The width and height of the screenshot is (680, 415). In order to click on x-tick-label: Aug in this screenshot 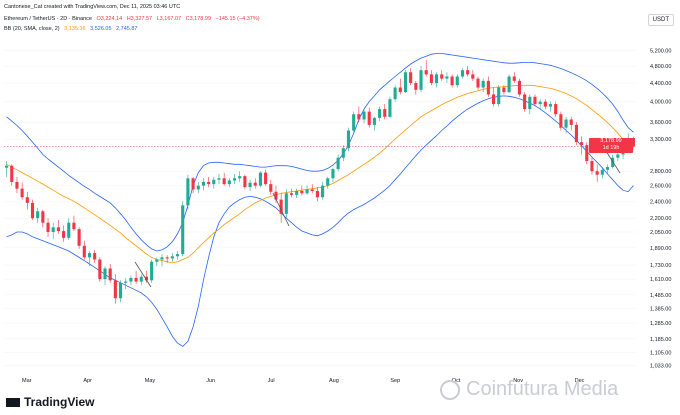, I will do `click(334, 381)`.